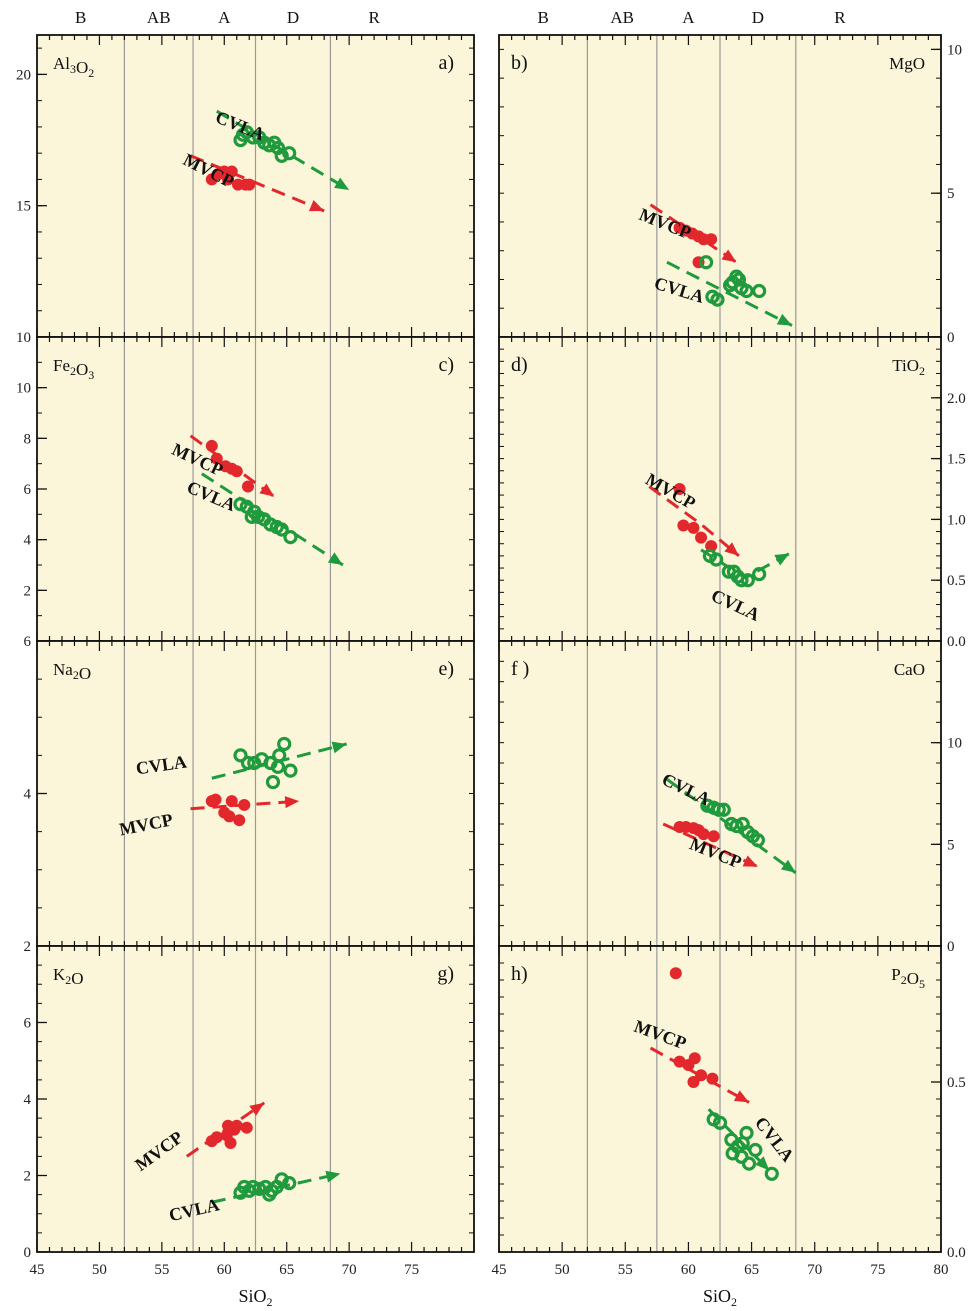  I want to click on panel-f-ytick-label: 10, so click(954, 744).